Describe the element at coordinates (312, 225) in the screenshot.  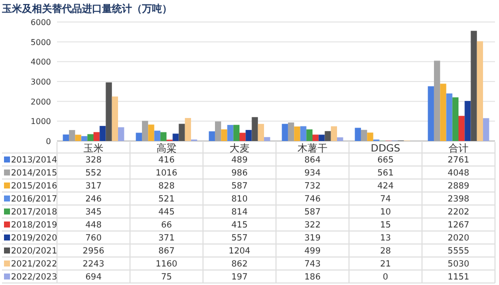
I see `data-label: 322` at that location.